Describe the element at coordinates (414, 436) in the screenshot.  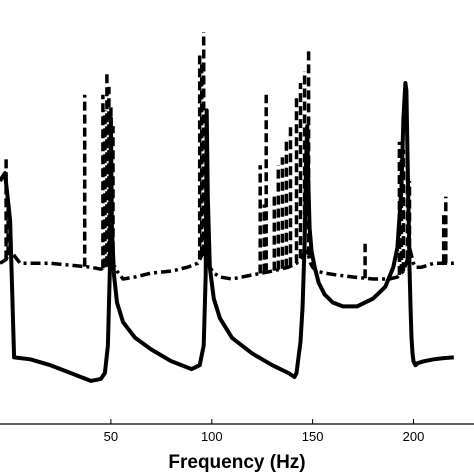
I see `x-tick-label: 200` at that location.